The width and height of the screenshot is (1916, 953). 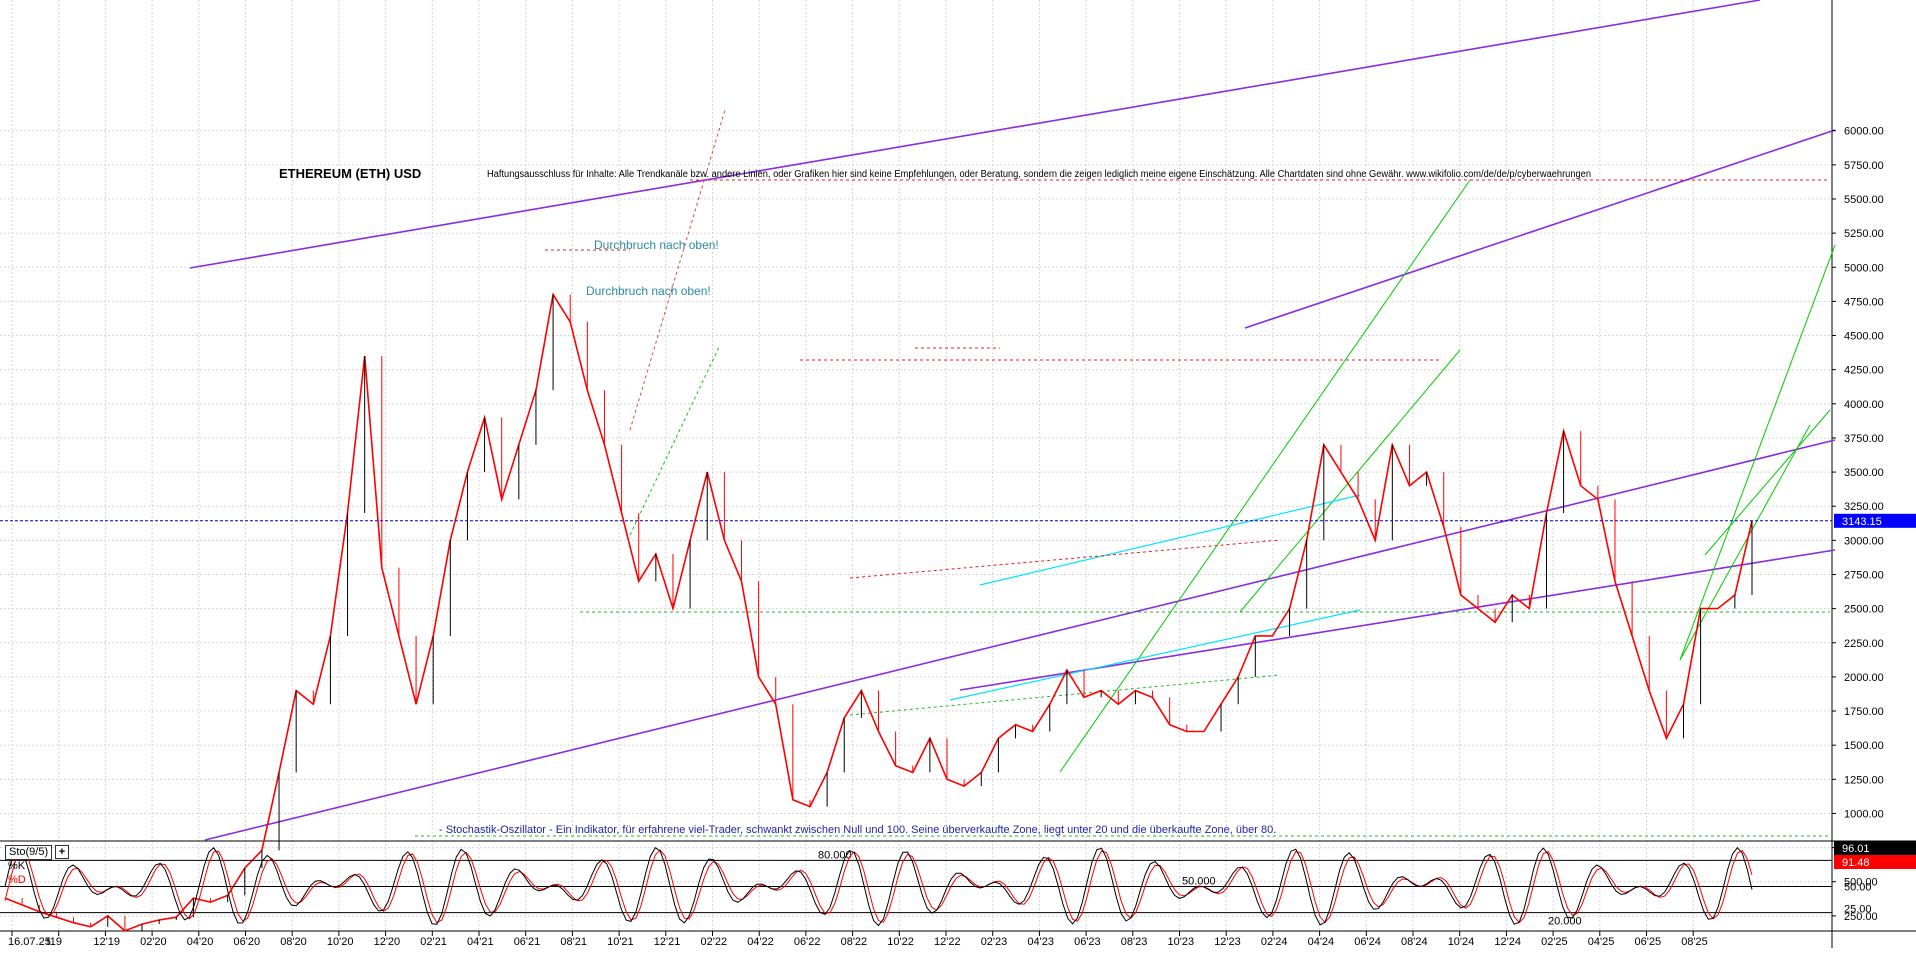 What do you see at coordinates (620, 942) in the screenshot?
I see `x-tick-label: 10'21` at bounding box center [620, 942].